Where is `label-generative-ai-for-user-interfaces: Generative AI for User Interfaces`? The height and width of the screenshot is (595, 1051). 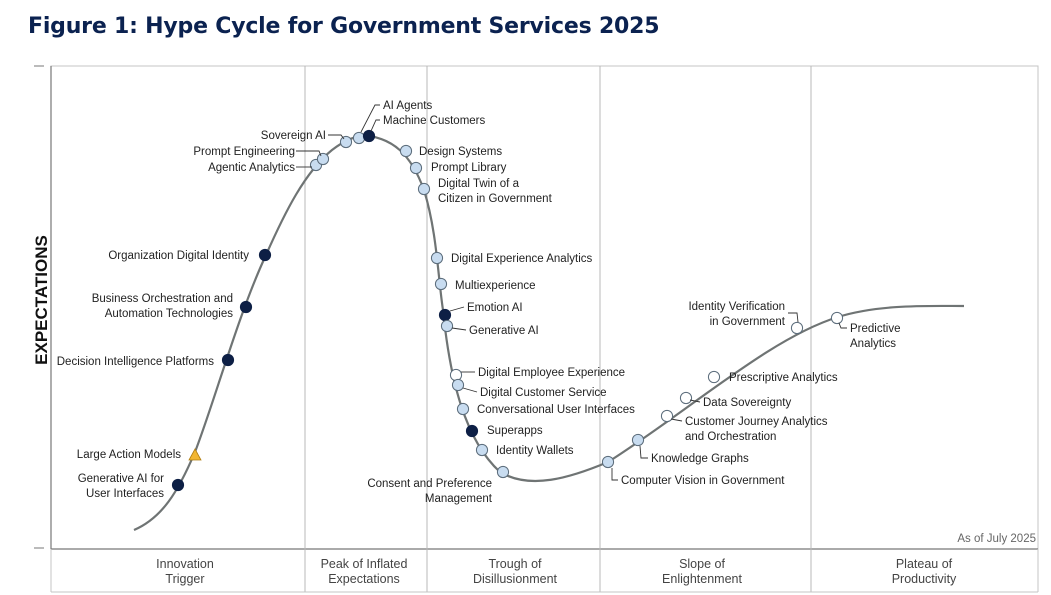
label-generative-ai-for-user-interfaces: Generative AI for User Interfaces is located at coordinates (121, 486).